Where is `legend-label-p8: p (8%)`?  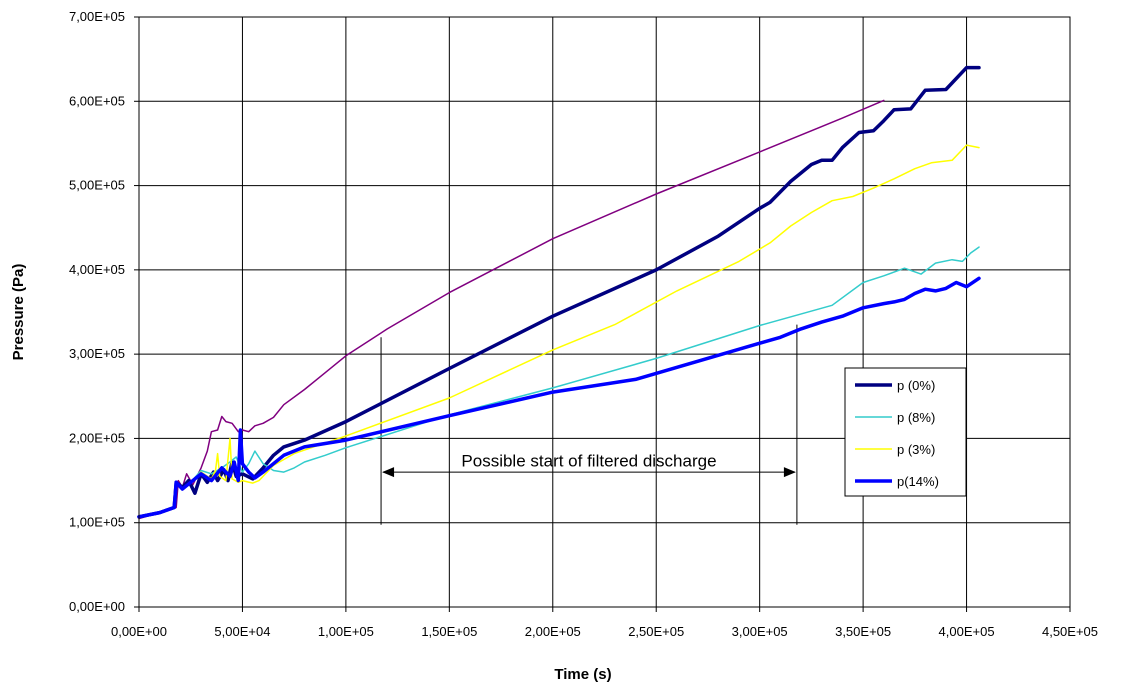
legend-label-p8: p (8%) is located at coordinates (916, 417).